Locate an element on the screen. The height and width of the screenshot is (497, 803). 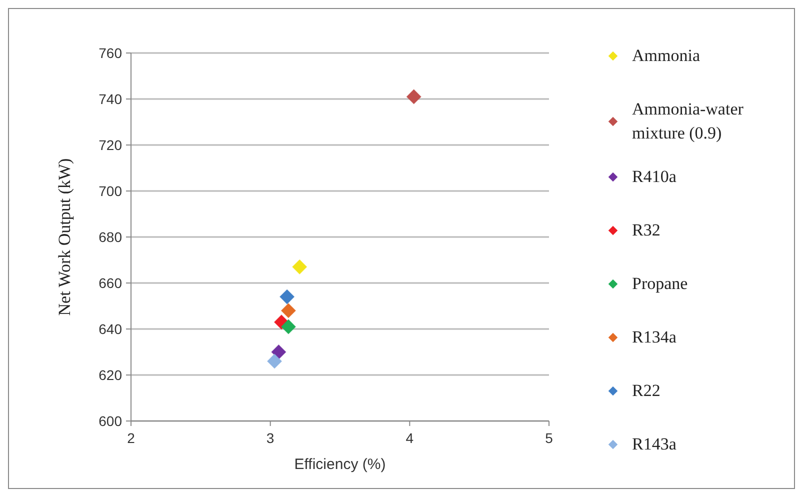
x-tick-label: 3 is located at coordinates (270, 438).